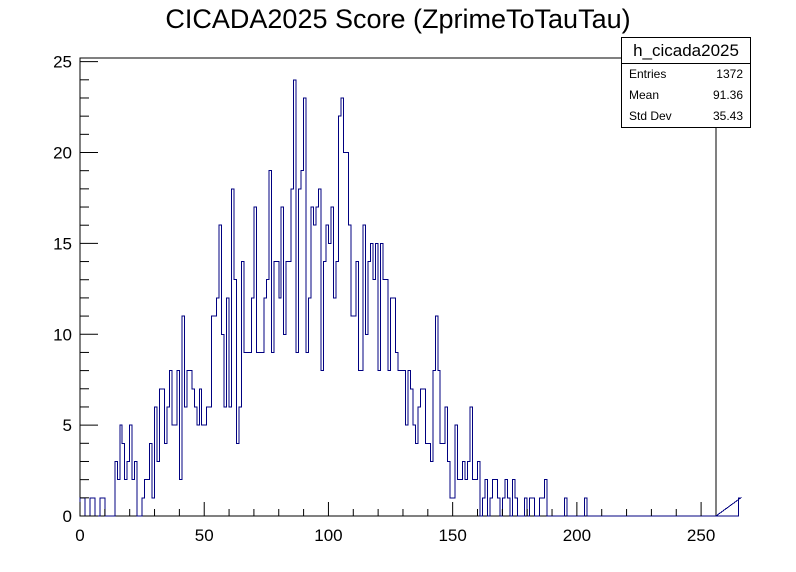  Describe the element at coordinates (686, 116) in the screenshot. I see `stats-row-std-dev: Std Dev 35.43` at that location.